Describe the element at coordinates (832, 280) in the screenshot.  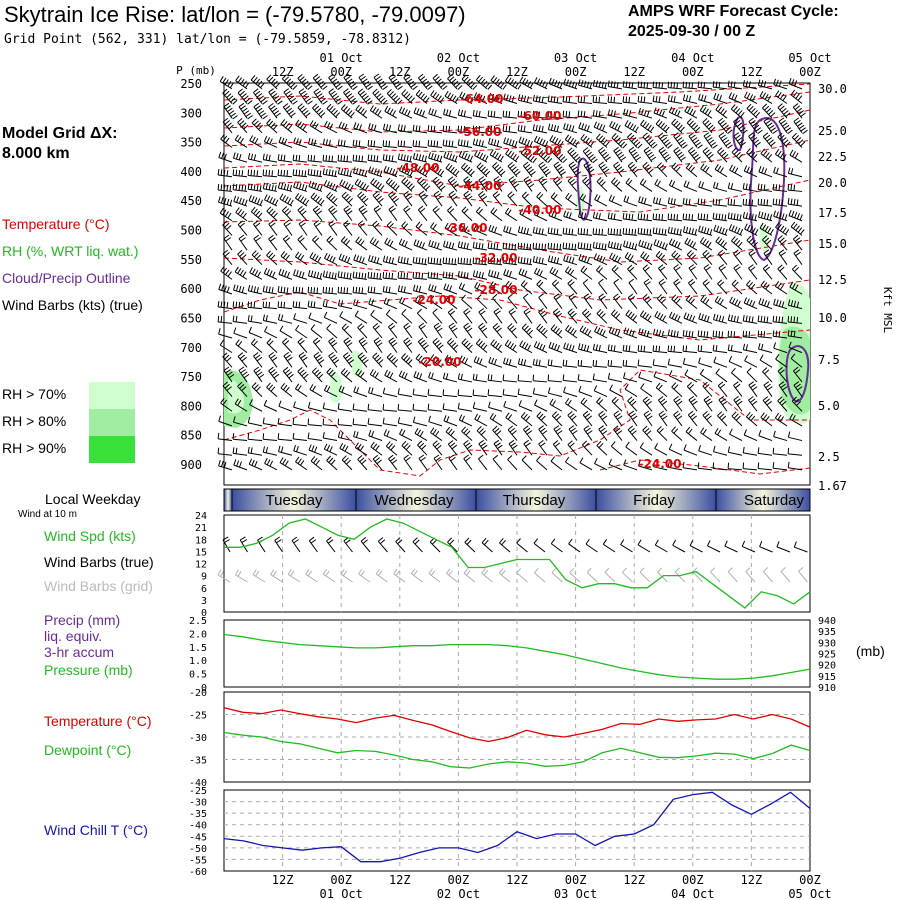
I see `kft-tick-label: 12.5` at that location.